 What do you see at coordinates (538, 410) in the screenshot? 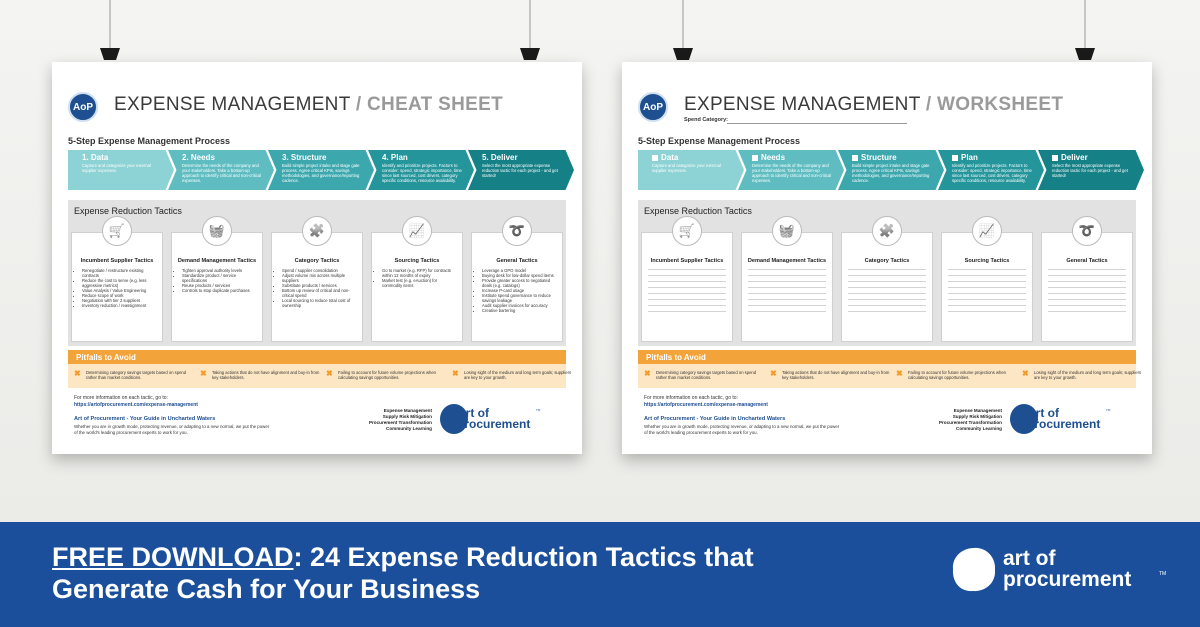
I see `footer-logo-tm: TM` at bounding box center [538, 410].